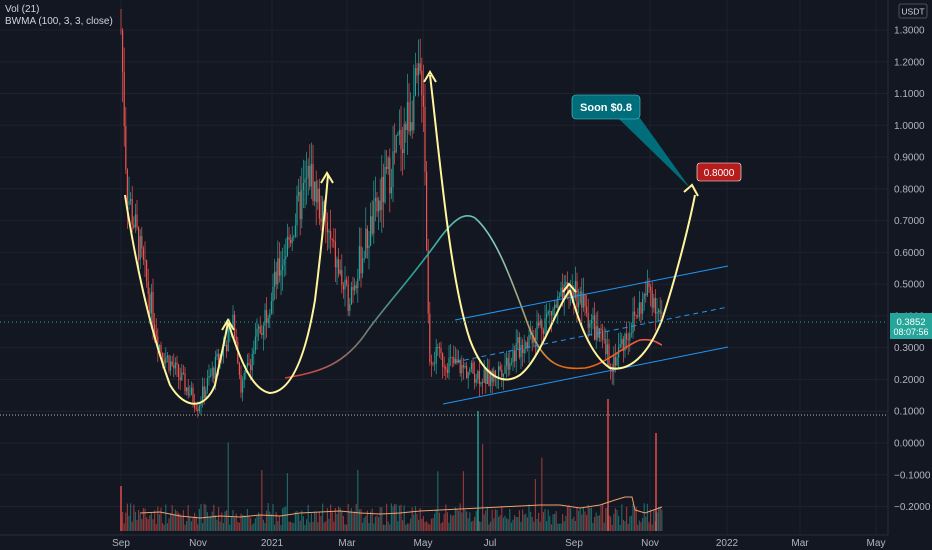 This screenshot has height=550, width=932. I want to click on volume-bars, so click(391, 465).